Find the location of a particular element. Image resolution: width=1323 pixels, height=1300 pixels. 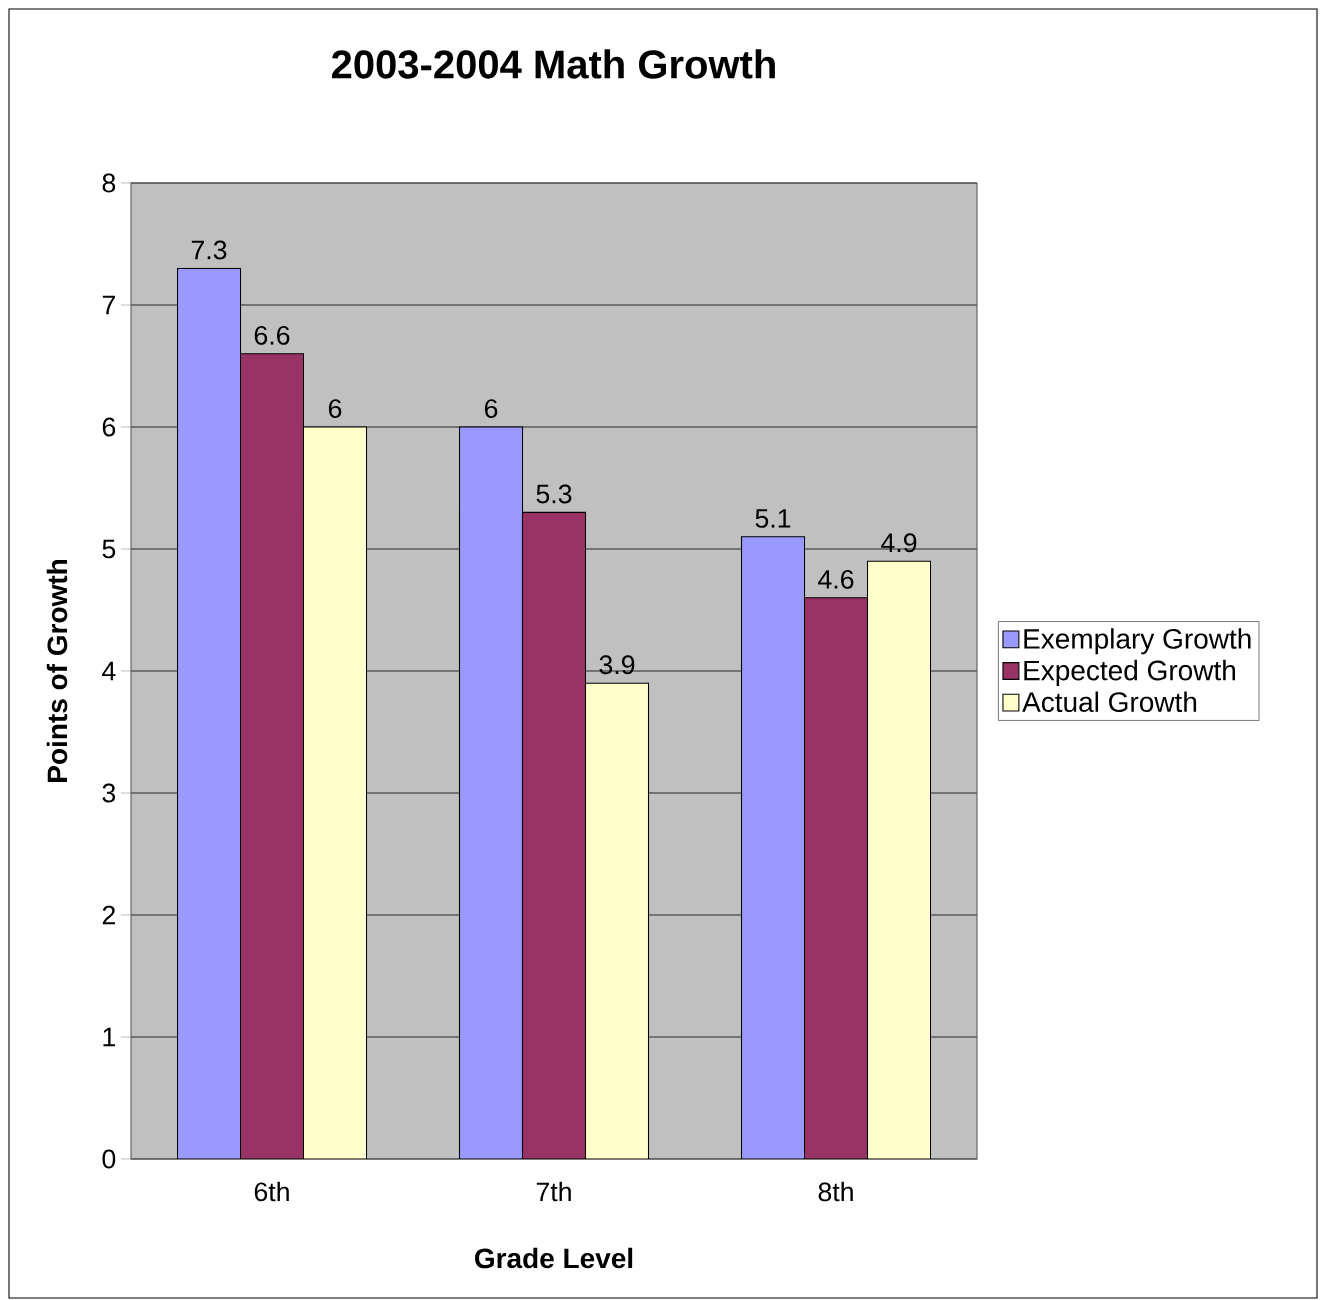

y-axis-title: Points of Growth is located at coordinates (57, 670).